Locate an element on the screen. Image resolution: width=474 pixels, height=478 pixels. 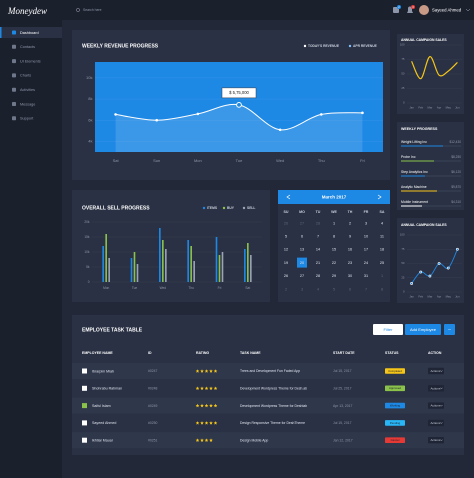
next-month is located at coordinates (379, 197).